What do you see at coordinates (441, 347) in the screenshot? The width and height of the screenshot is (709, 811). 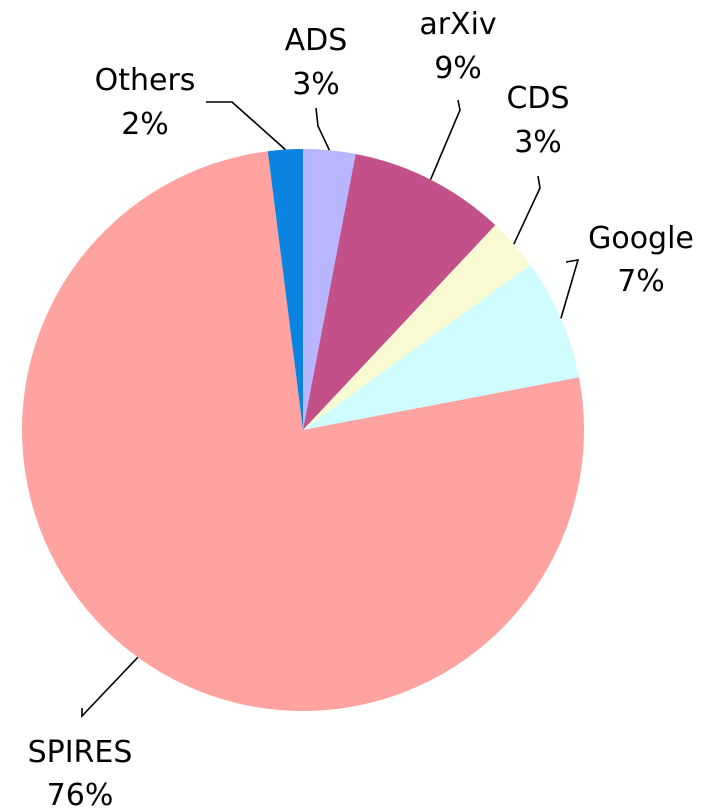 I see `pie-slice-google` at bounding box center [441, 347].